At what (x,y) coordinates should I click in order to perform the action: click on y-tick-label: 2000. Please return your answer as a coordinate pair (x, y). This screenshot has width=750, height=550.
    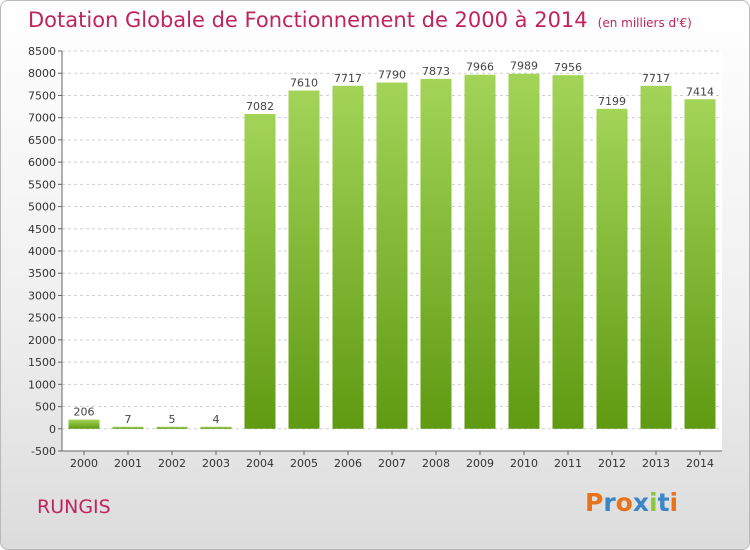
    Looking at the image, I should click on (42, 340).